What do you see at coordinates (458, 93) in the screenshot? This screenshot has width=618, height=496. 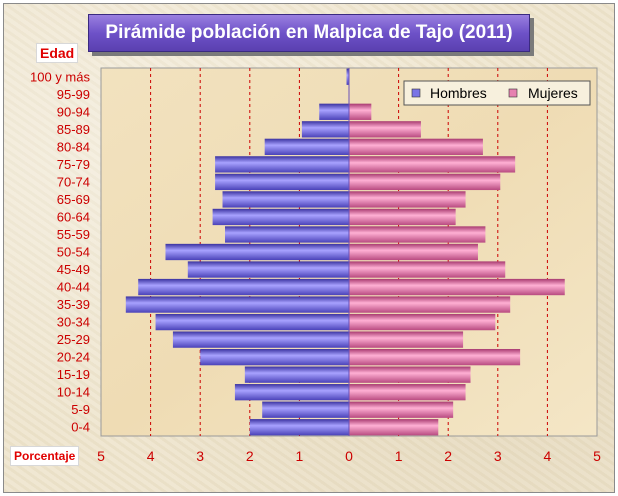 I see `legend-label-hombres: Hombres` at bounding box center [458, 93].